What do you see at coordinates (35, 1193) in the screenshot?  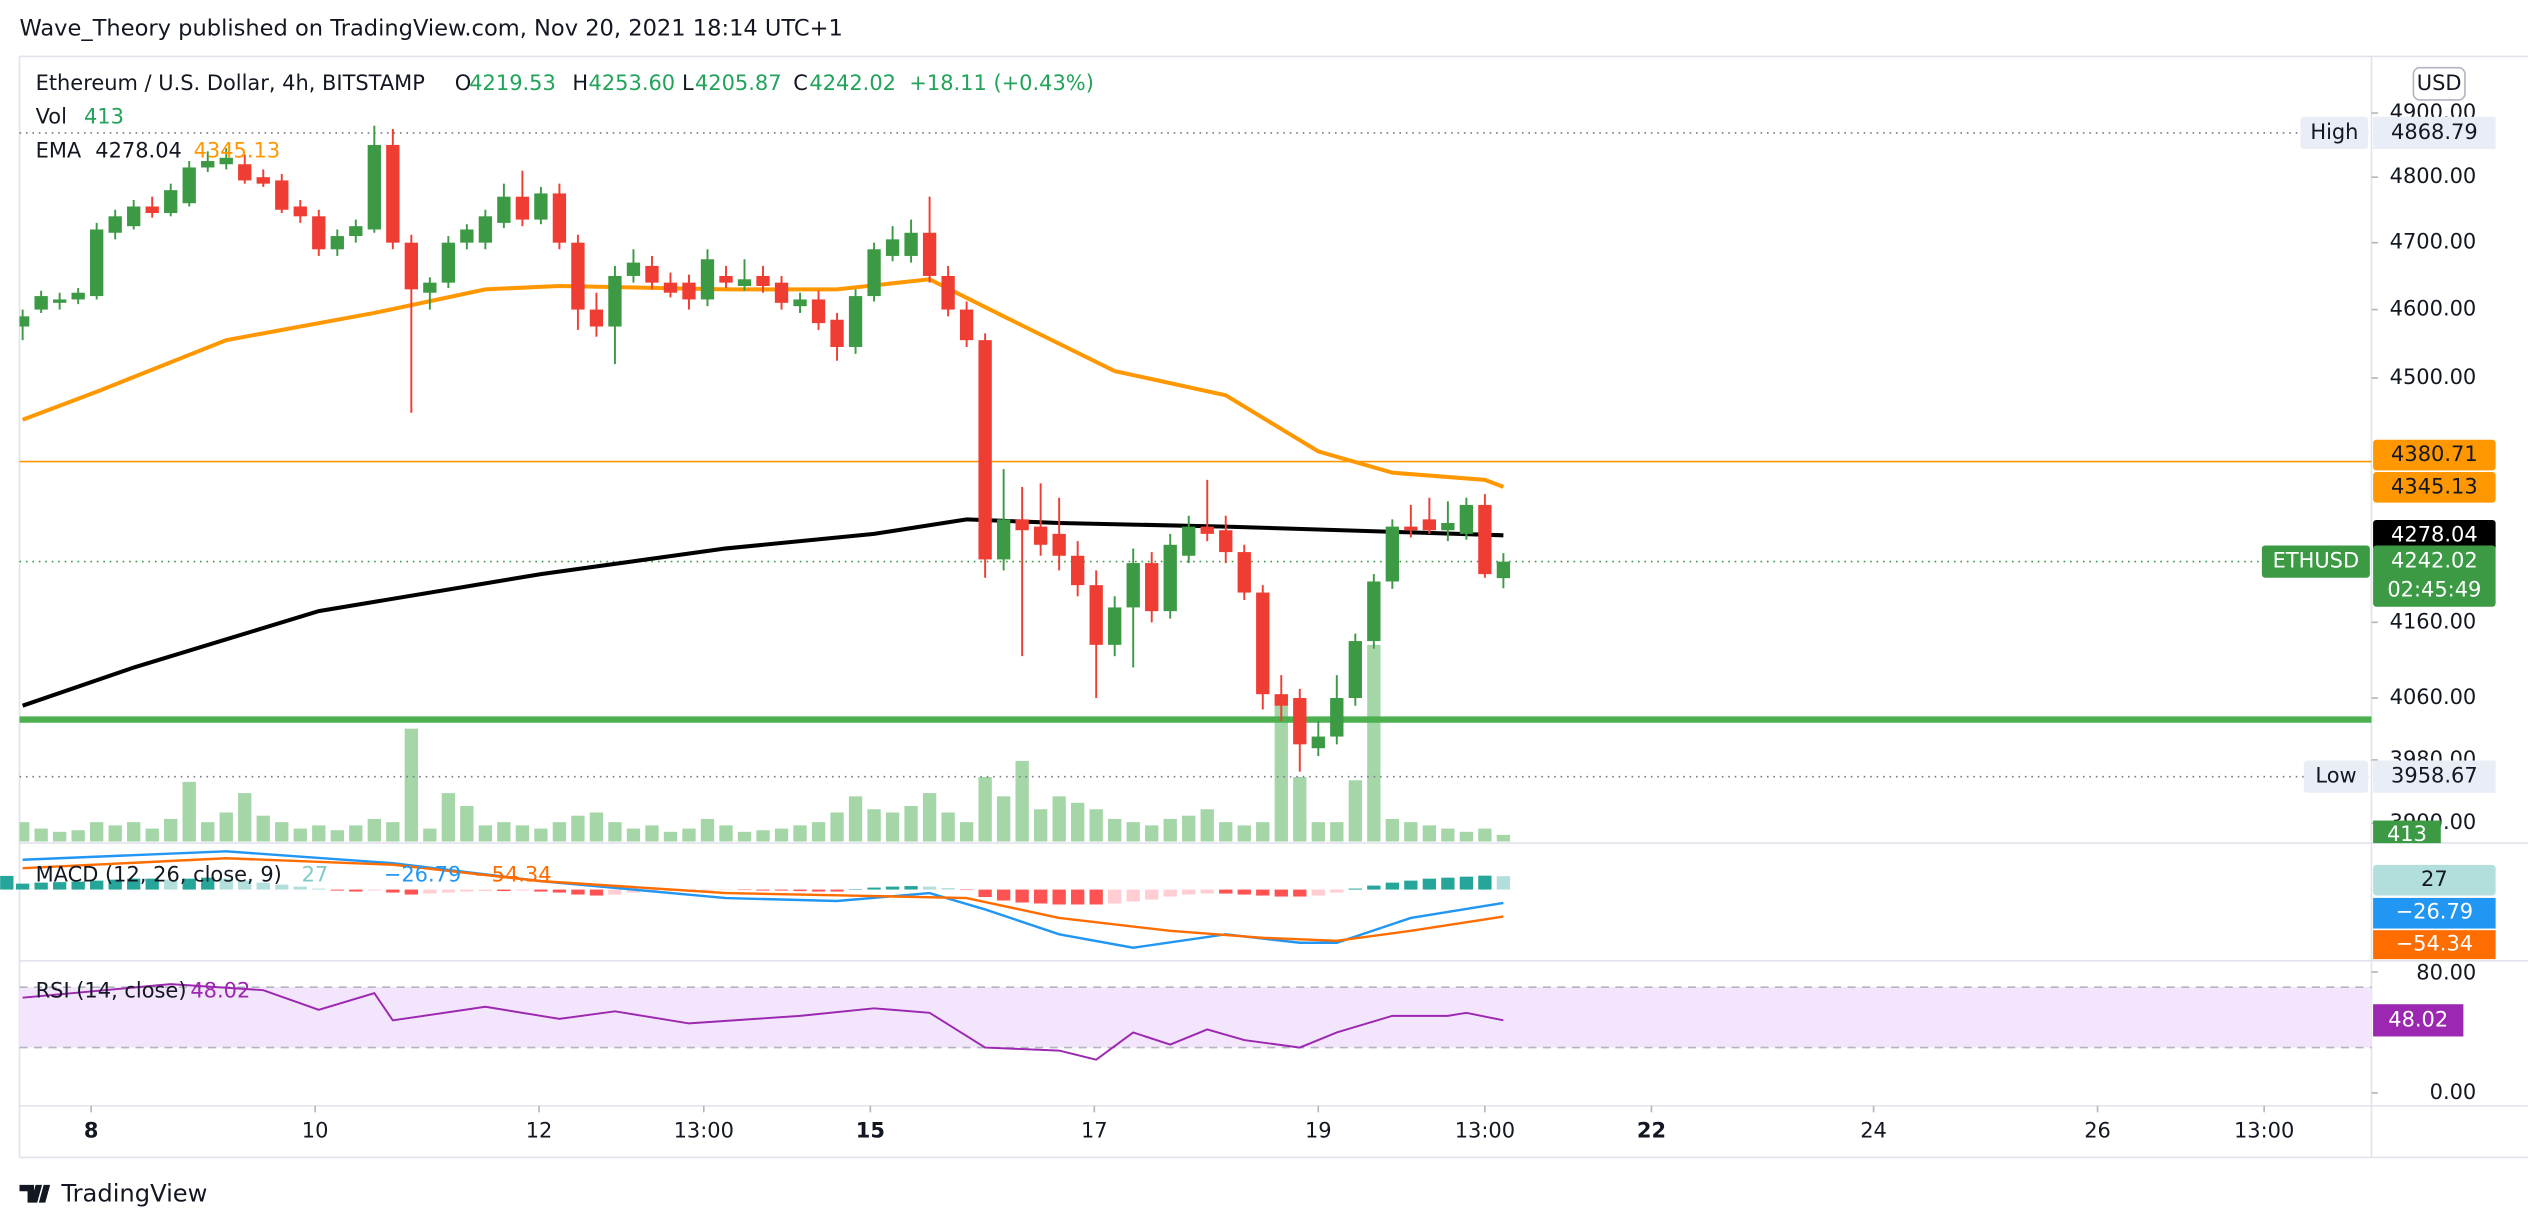 I see `brand-logo` at bounding box center [35, 1193].